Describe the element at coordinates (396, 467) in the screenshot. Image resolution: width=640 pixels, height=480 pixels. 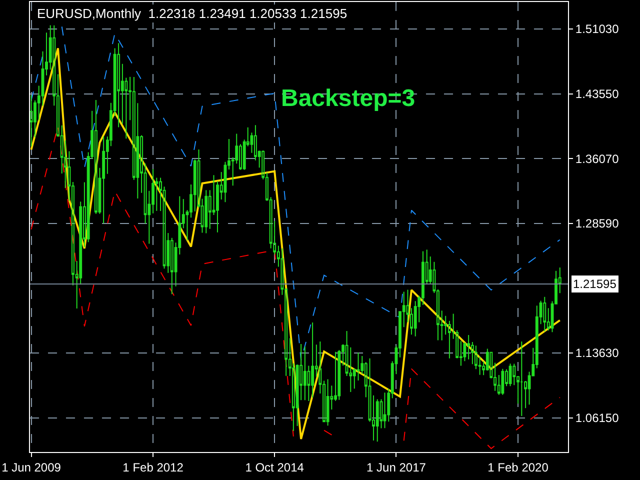
I see `x-tick-label: 1 Jun 2017` at that location.